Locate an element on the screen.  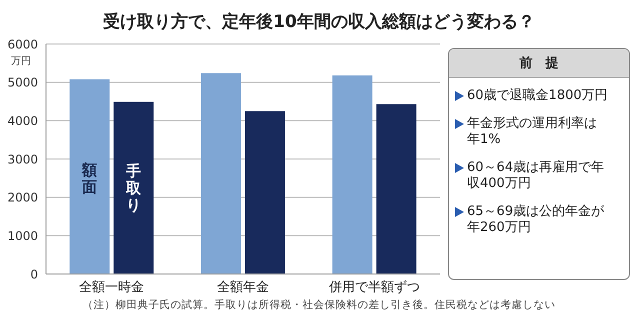
y-tick-label: 1000 is located at coordinates (22, 235).